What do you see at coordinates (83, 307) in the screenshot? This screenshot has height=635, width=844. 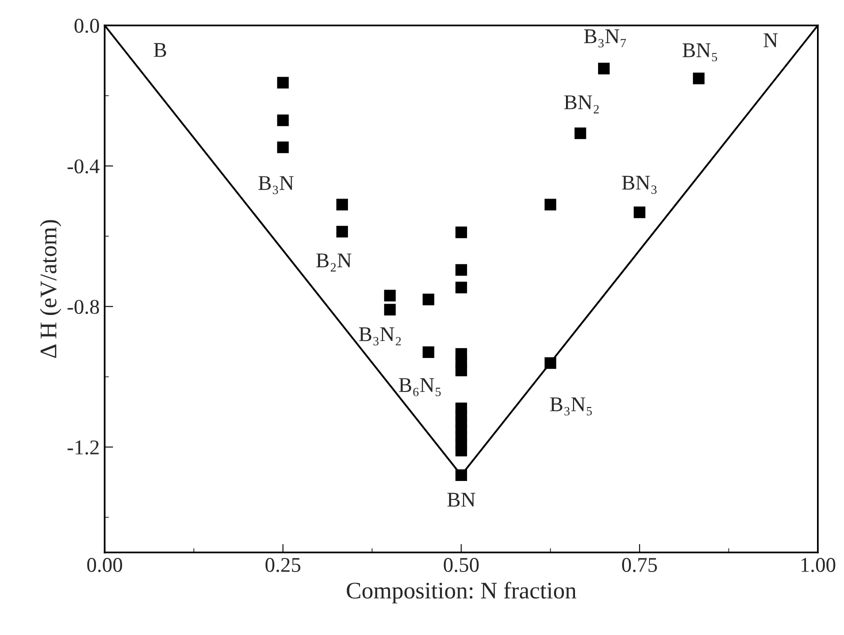 I see `y-tick-label: -0.8` at bounding box center [83, 307].